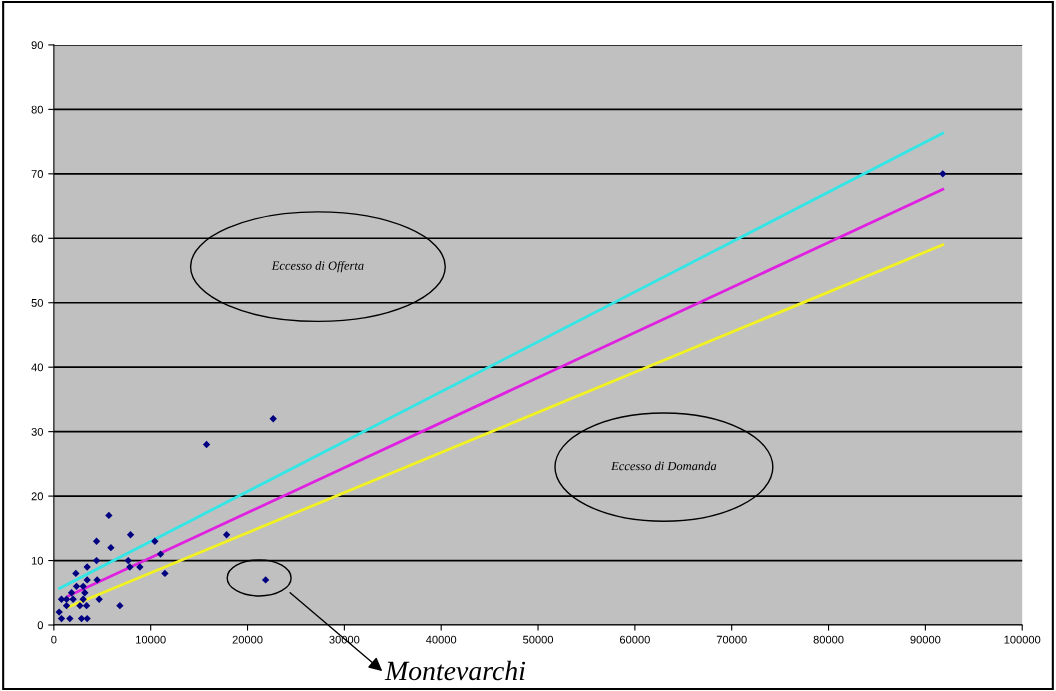 Image resolution: width=1056 pixels, height=691 pixels. I want to click on annotation: Eccesso di Domanda, so click(664, 466).